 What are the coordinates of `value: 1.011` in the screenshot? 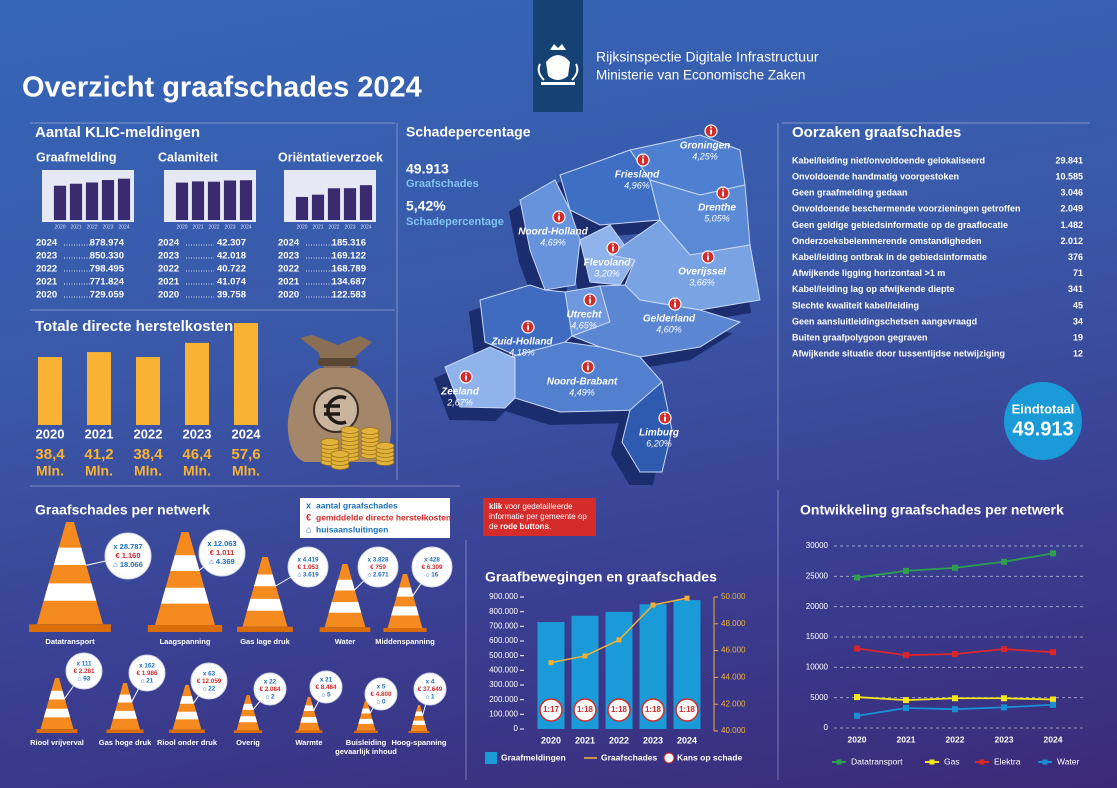 It's located at (225, 552).